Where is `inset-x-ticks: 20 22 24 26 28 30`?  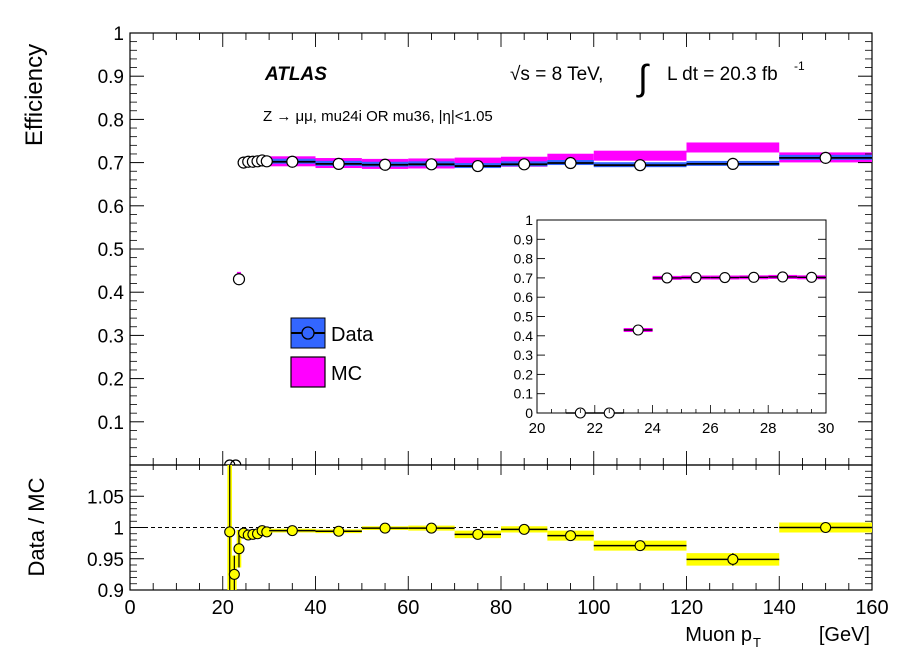
inset-x-ticks: 20 22 24 26 28 30 is located at coordinates (682, 421).